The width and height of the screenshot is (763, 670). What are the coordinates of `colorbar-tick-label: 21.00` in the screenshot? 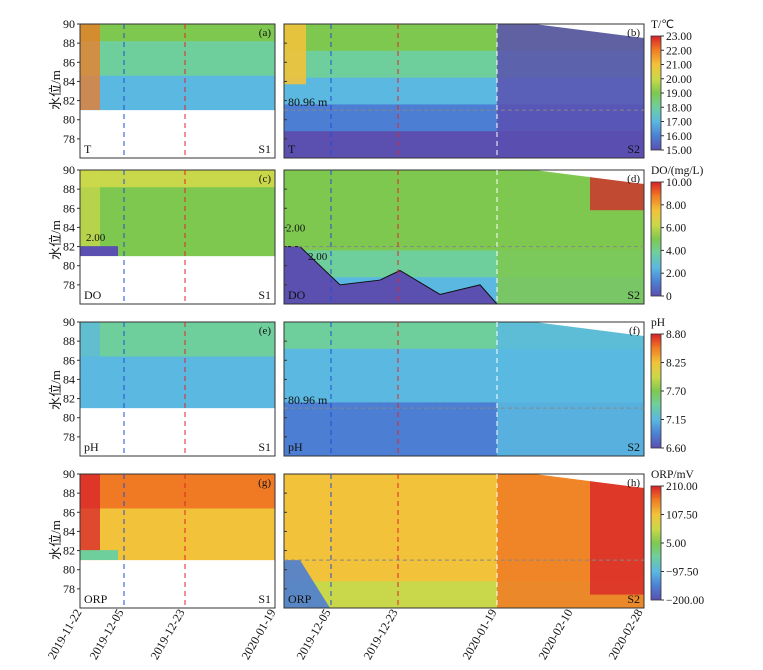 It's located at (679, 66).